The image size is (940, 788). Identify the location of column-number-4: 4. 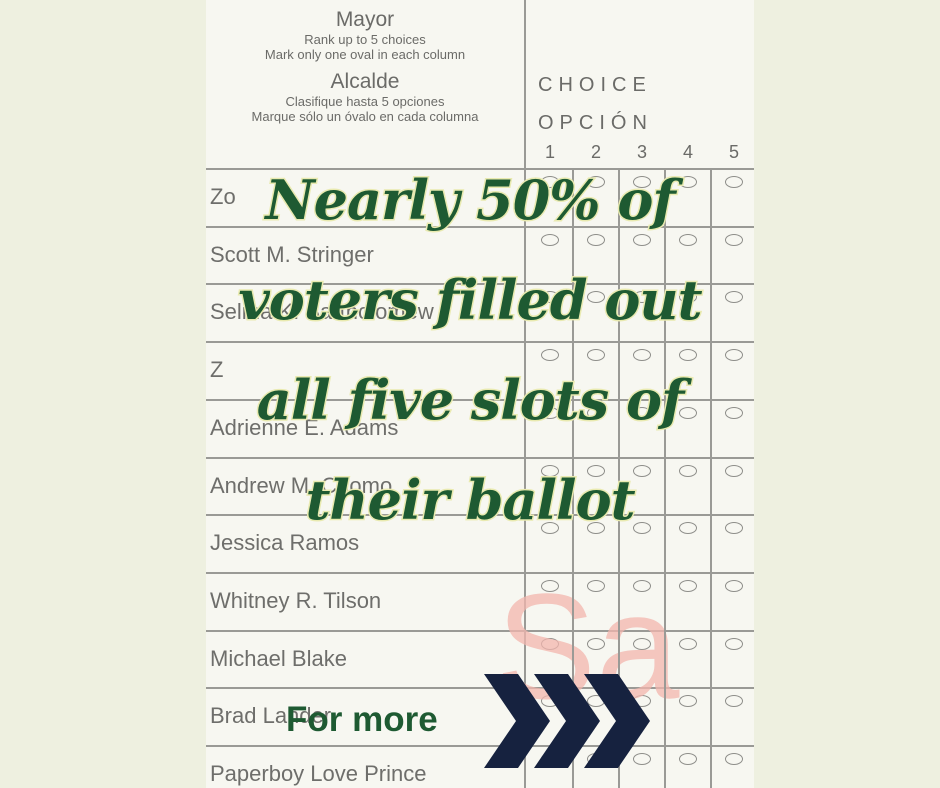
(687, 152).